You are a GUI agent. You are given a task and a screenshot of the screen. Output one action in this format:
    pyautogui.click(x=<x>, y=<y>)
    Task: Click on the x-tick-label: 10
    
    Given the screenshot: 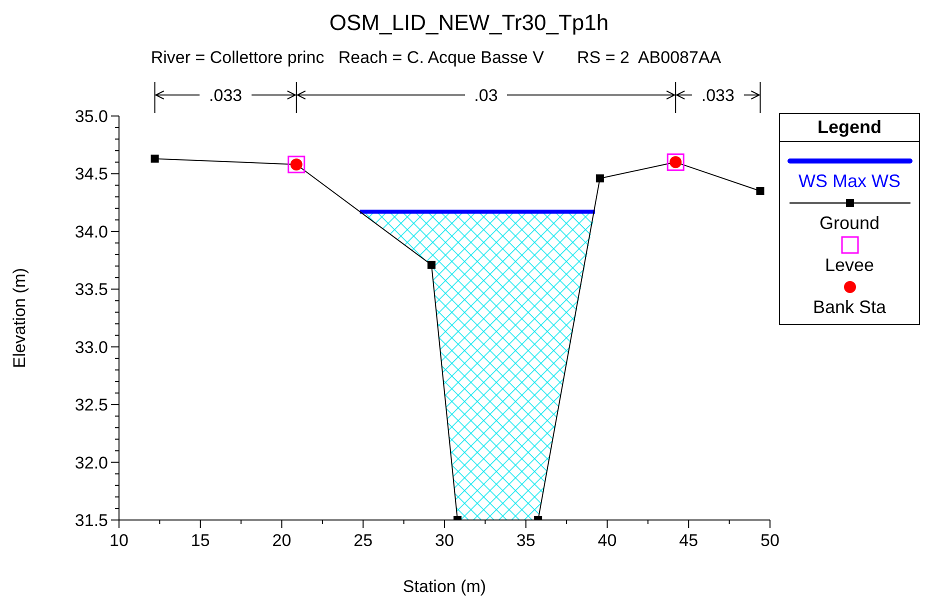 What is the action you would take?
    pyautogui.click(x=119, y=540)
    